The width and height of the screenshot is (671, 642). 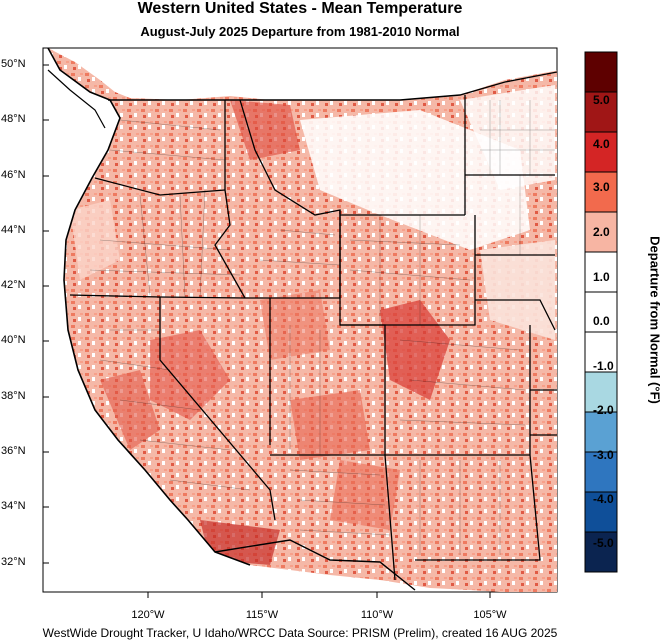 What do you see at coordinates (603, 366) in the screenshot?
I see `legend-label: -1.0` at bounding box center [603, 366].